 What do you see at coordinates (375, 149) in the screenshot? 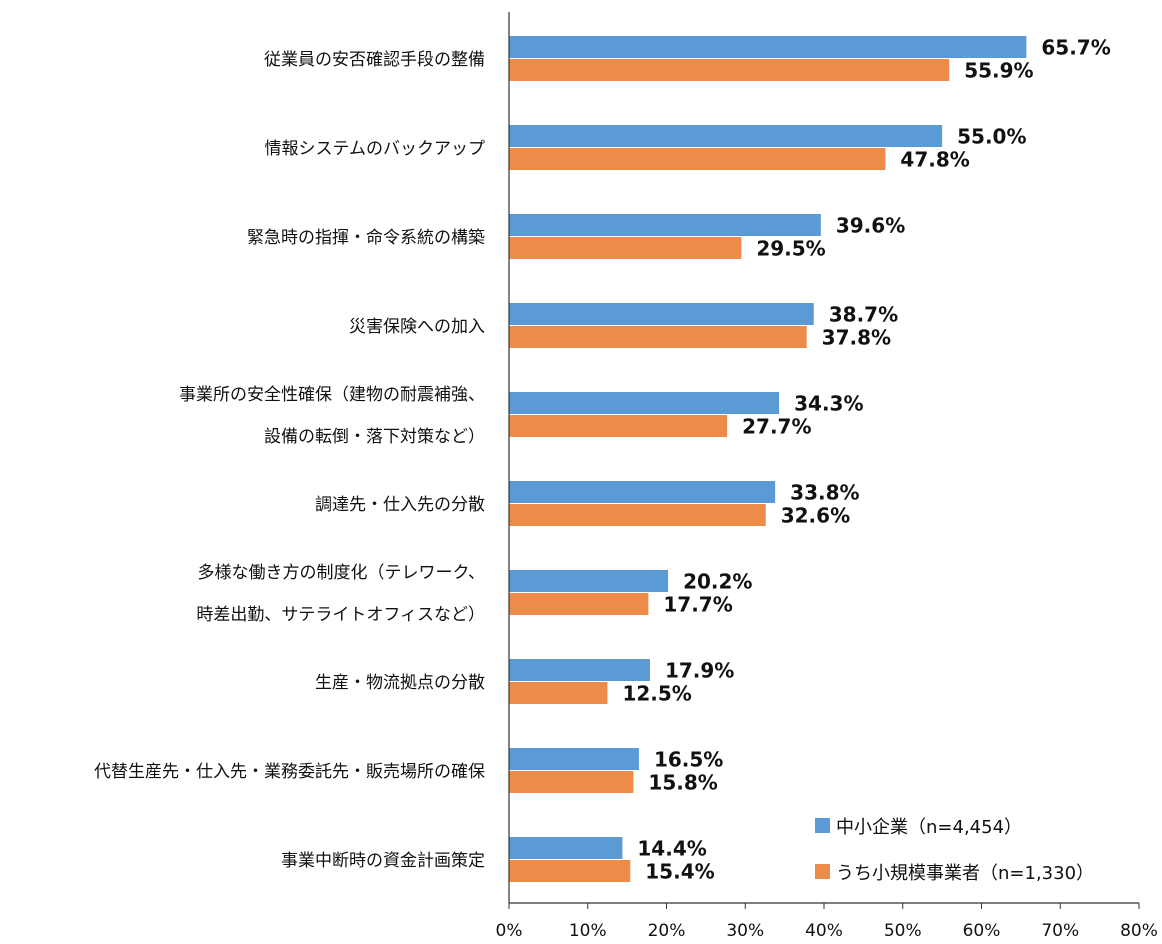
I see `category-label: 情報システムのバックアップ` at bounding box center [375, 149].